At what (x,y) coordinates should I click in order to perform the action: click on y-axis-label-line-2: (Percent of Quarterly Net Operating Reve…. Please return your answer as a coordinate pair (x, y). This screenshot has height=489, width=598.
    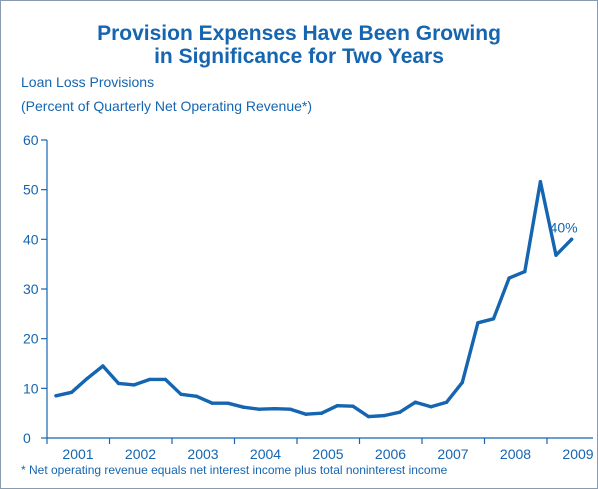
    Looking at the image, I should click on (167, 106).